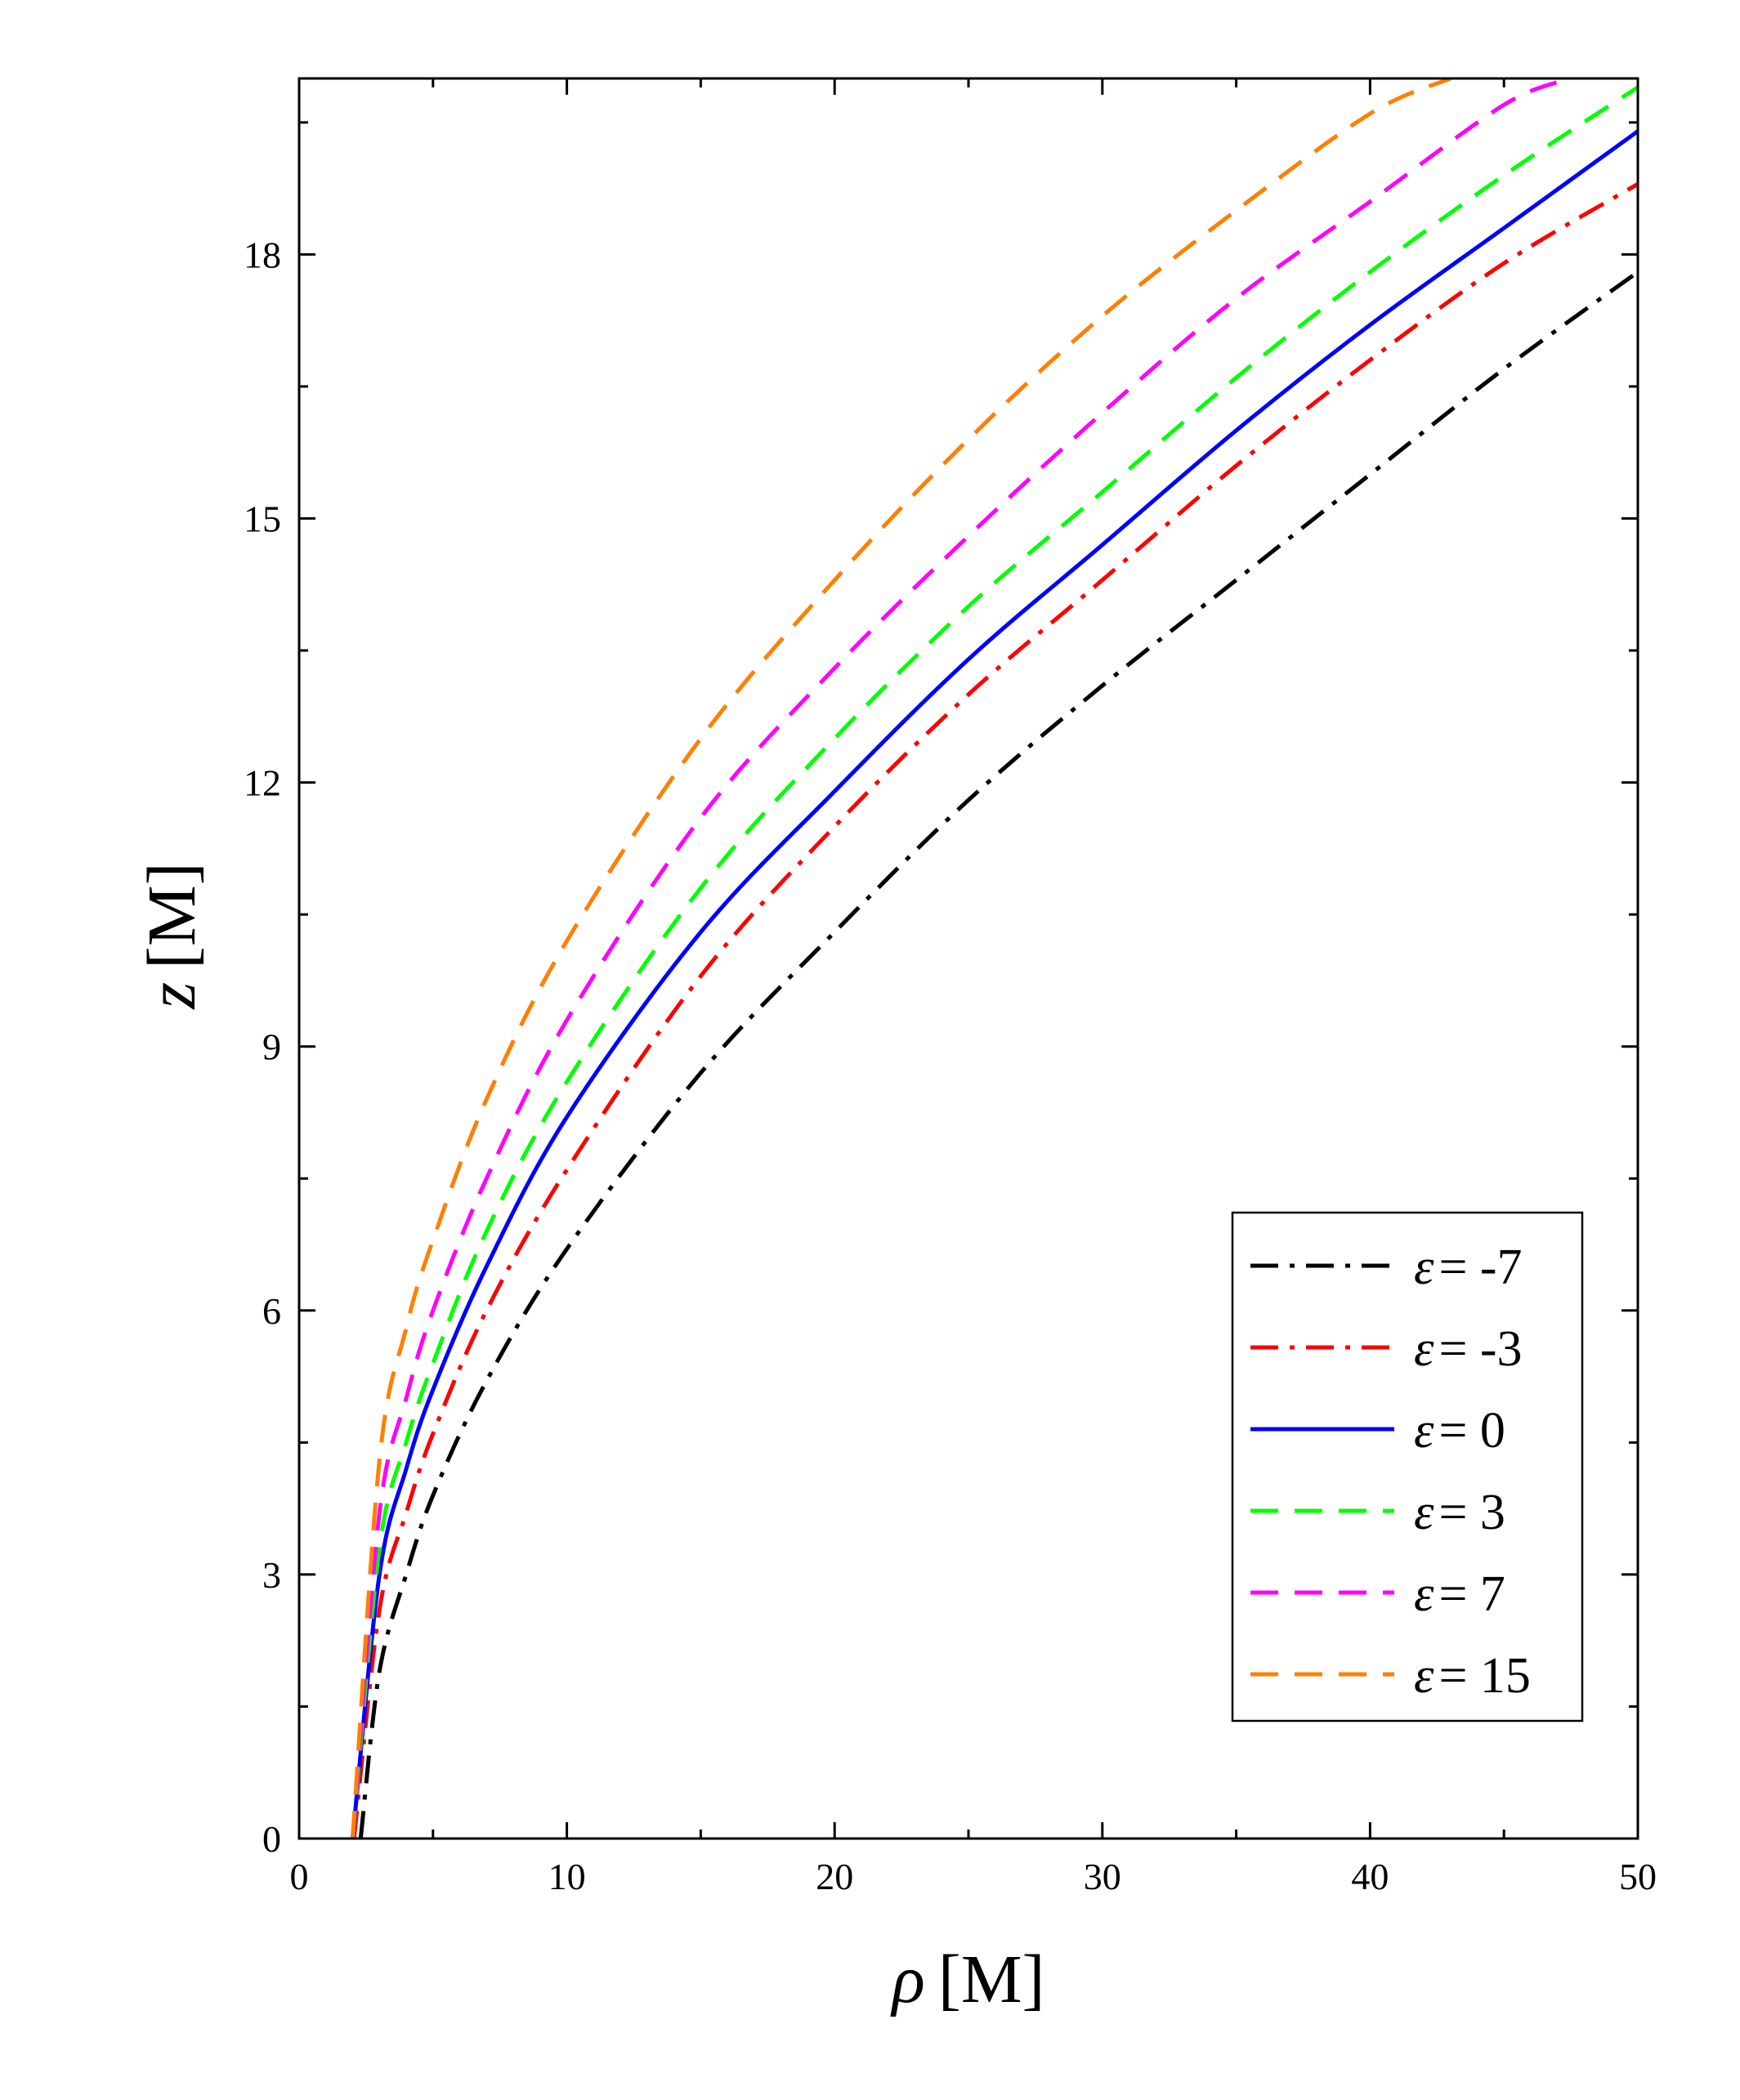 The image size is (1740, 2100). I want to click on y-tick-label: 12, so click(262, 783).